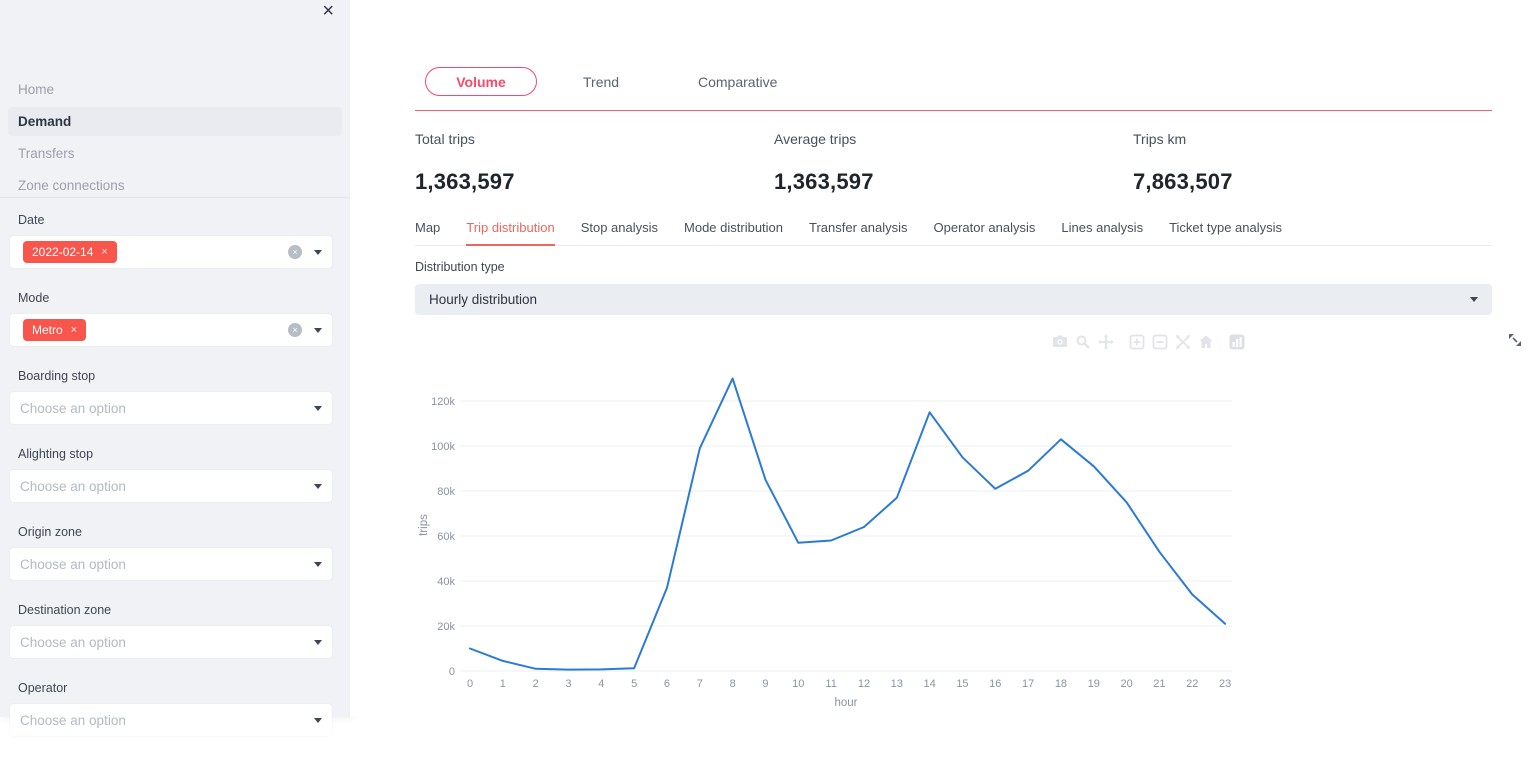  Describe the element at coordinates (446, 492) in the screenshot. I see `svg-text: 80k` at that location.